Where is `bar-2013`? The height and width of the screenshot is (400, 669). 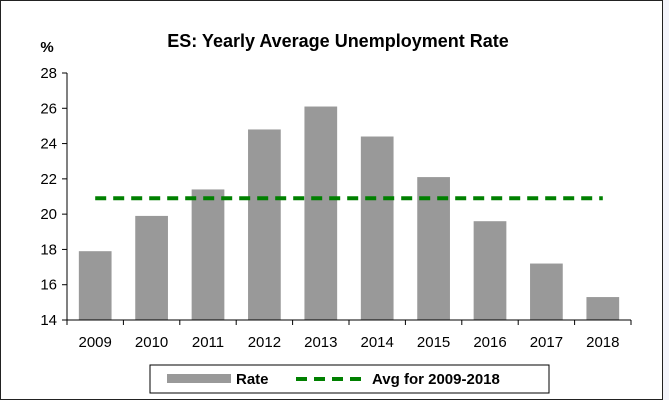
bar-2013 is located at coordinates (321, 213).